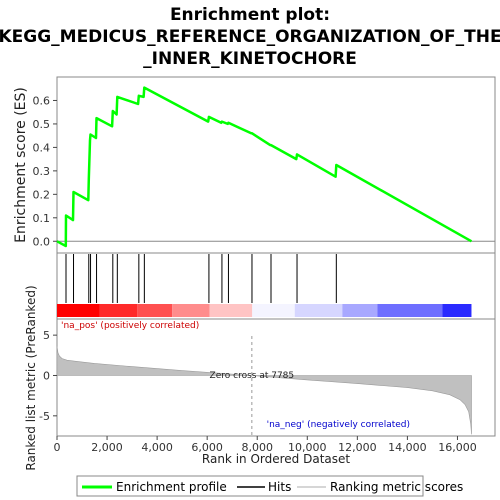 Image resolution: width=500 pixels, height=500 pixels. I want to click on x-tick-label: 6,000, so click(207, 447).